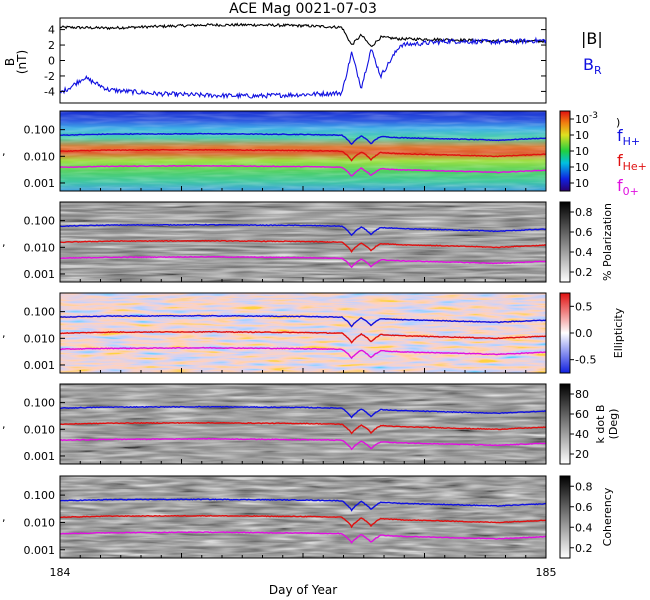 Image resolution: width=650 pixels, height=600 pixels. Describe the element at coordinates (579, 424) in the screenshot. I see `kdotb-colorbar-labels: 80 60 40 20` at that location.